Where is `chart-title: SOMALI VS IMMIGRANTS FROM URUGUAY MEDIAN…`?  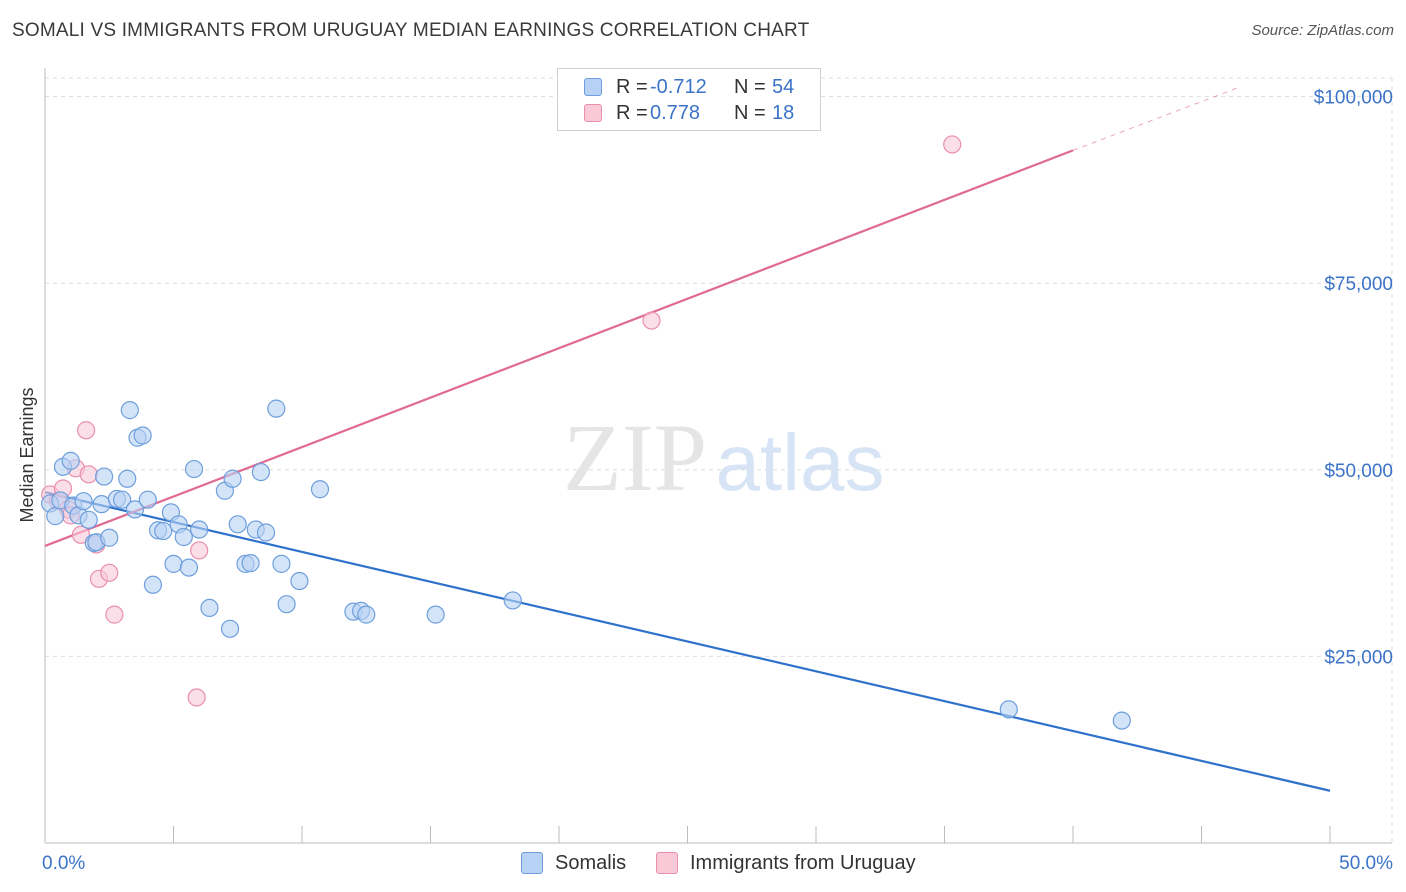
chart-title: SOMALI VS IMMIGRANTS FROM URUGUAY MEDIAN… is located at coordinates (411, 30).